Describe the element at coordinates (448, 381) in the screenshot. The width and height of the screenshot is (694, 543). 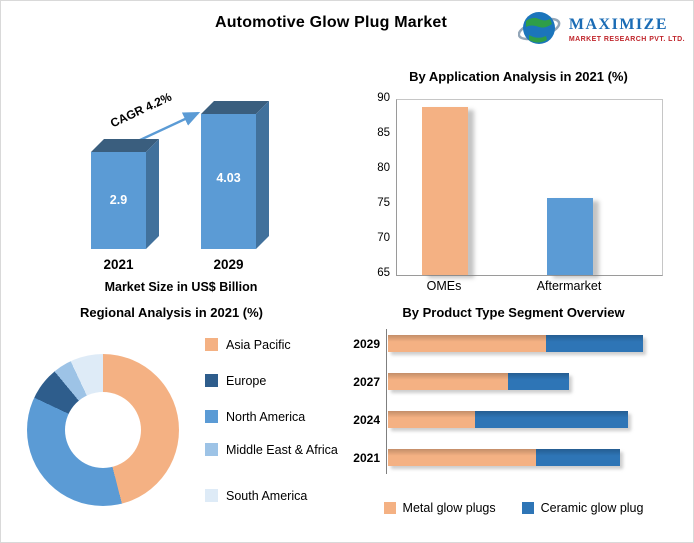
I see `segment-metal-glow-plugs-2027` at that location.